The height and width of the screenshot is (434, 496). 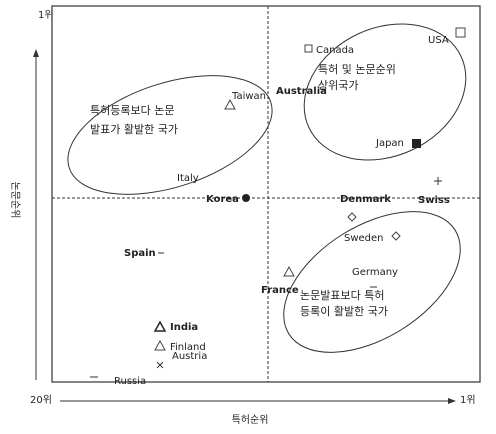 I want to click on group-label: 특허등록보다 논문, so click(x=132, y=110).